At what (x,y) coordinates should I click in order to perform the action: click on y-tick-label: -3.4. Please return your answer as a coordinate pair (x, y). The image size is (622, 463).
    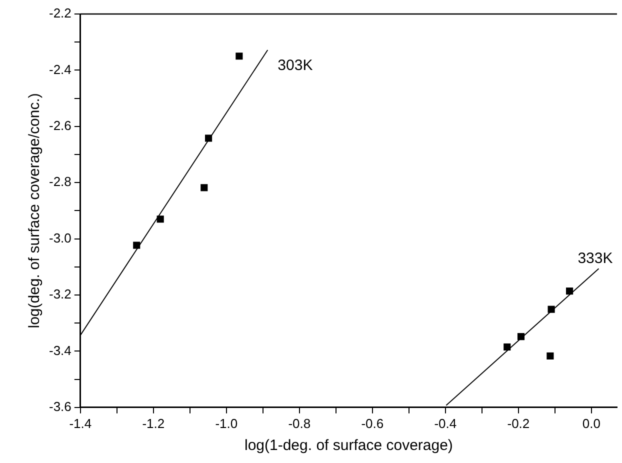
    Looking at the image, I should click on (60, 350).